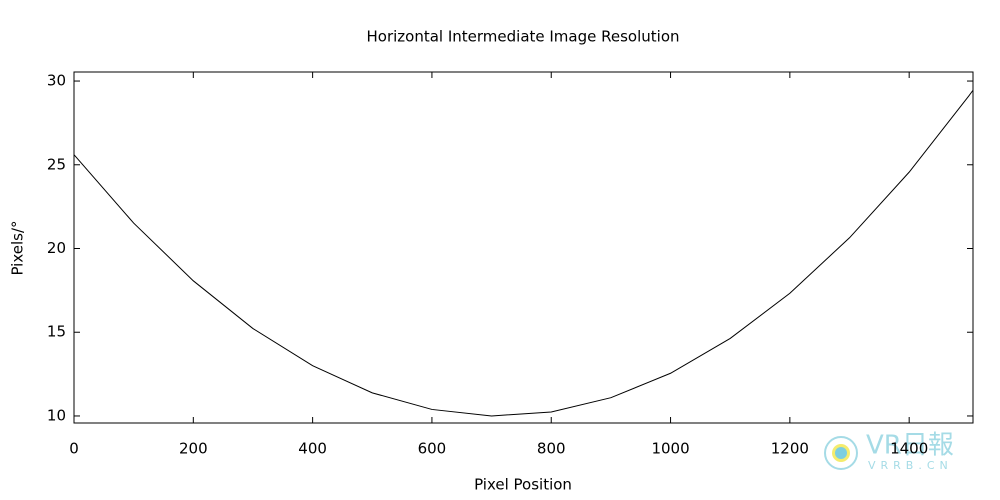 This screenshot has width=1000, height=500. What do you see at coordinates (432, 449) in the screenshot?
I see `x-tick-label: 600` at bounding box center [432, 449].